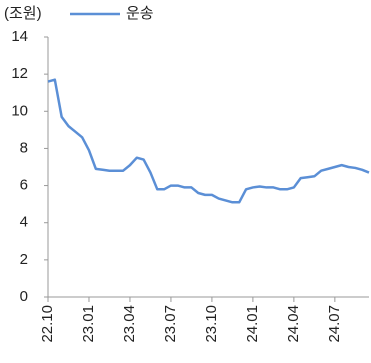  I want to click on y-tick-label: 10, so click(19, 110).